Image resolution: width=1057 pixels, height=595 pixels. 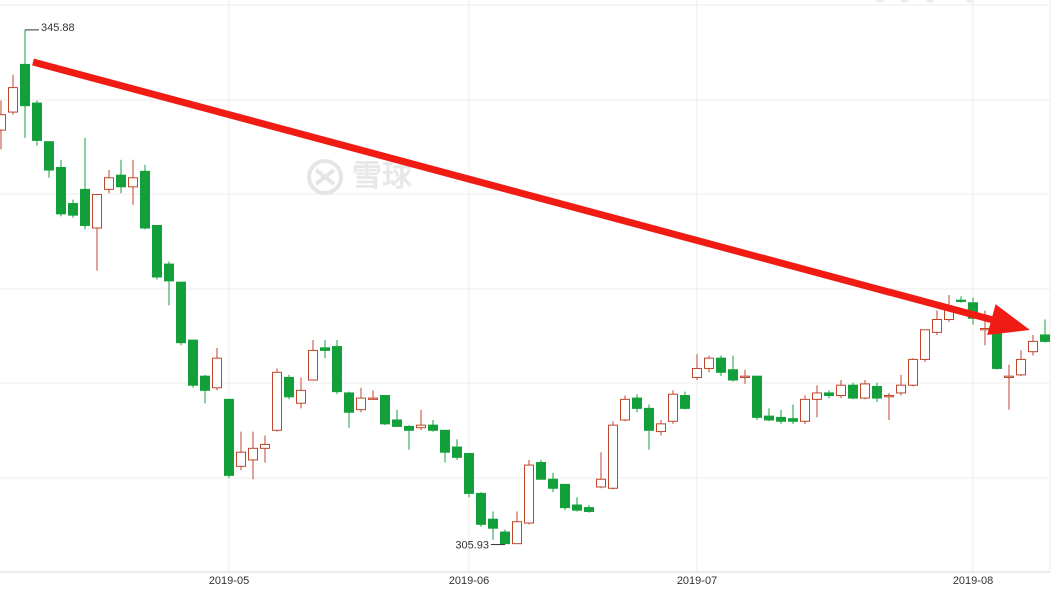 What do you see at coordinates (1008, 319) in the screenshot?
I see `arrow-head` at bounding box center [1008, 319].